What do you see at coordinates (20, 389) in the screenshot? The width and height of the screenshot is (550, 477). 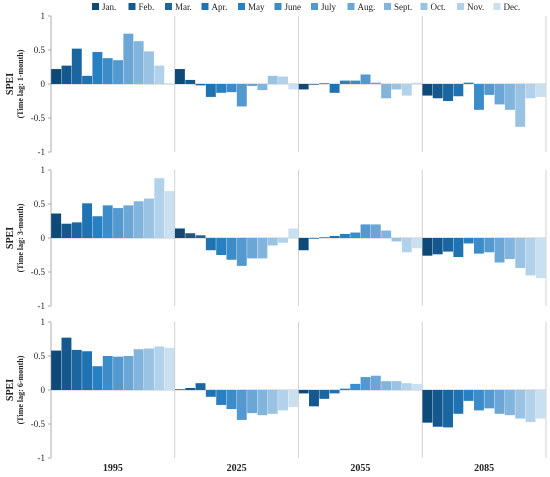 I see `y-axis-subtitle: (Time lag: 6-month)` at bounding box center [20, 389].